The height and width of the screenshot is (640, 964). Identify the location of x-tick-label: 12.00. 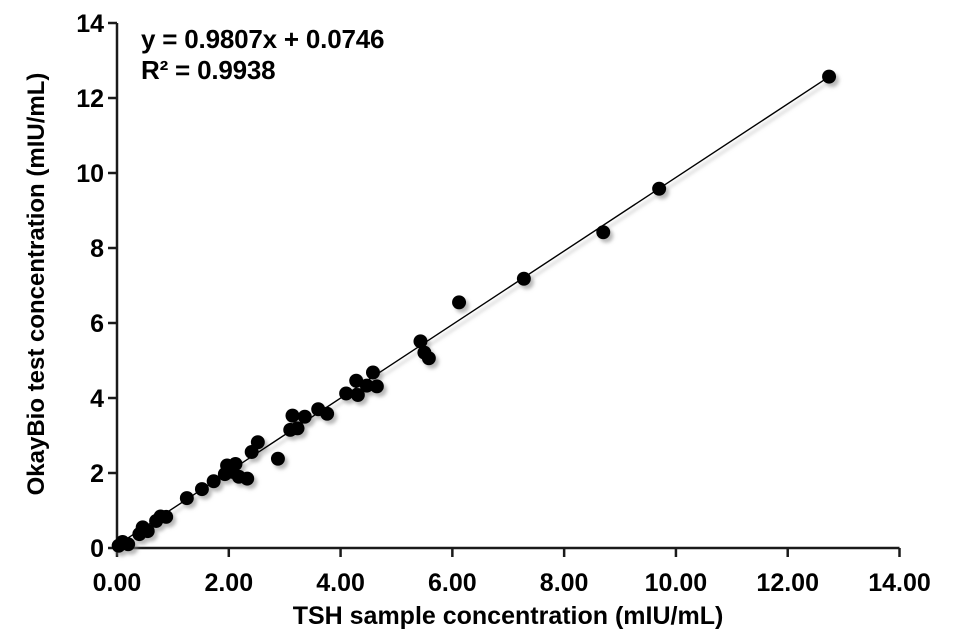
(787, 583).